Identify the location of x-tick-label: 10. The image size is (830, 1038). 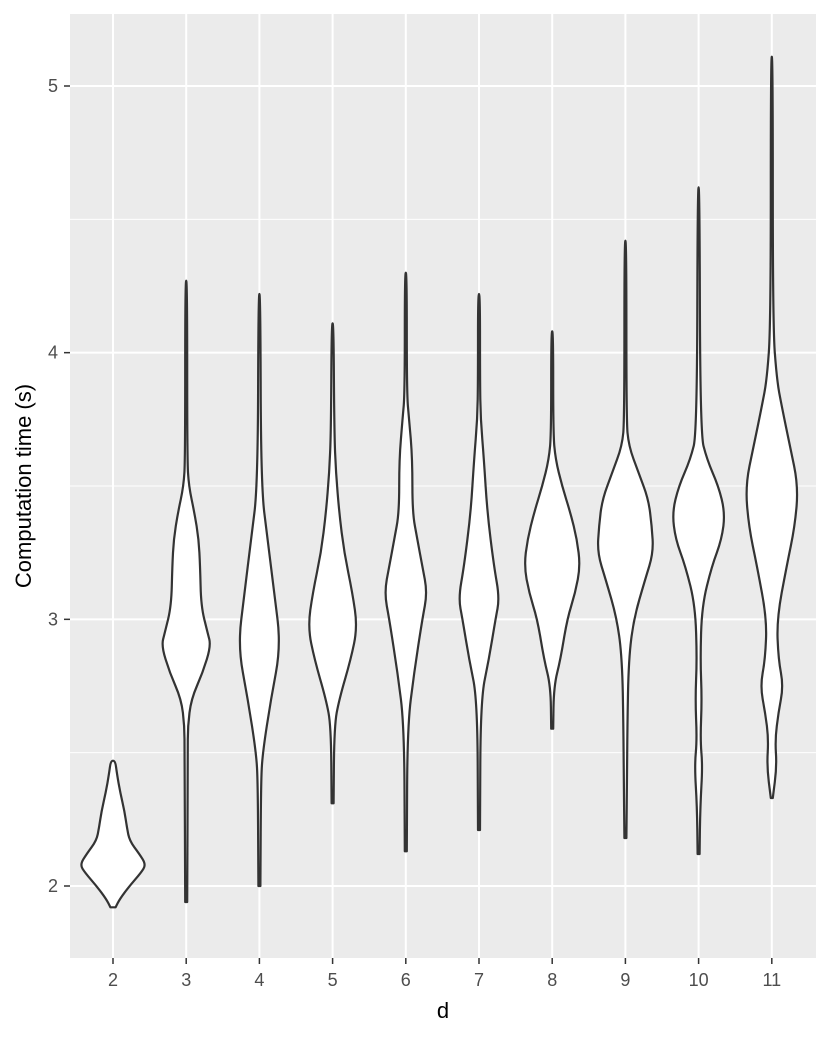
(699, 980).